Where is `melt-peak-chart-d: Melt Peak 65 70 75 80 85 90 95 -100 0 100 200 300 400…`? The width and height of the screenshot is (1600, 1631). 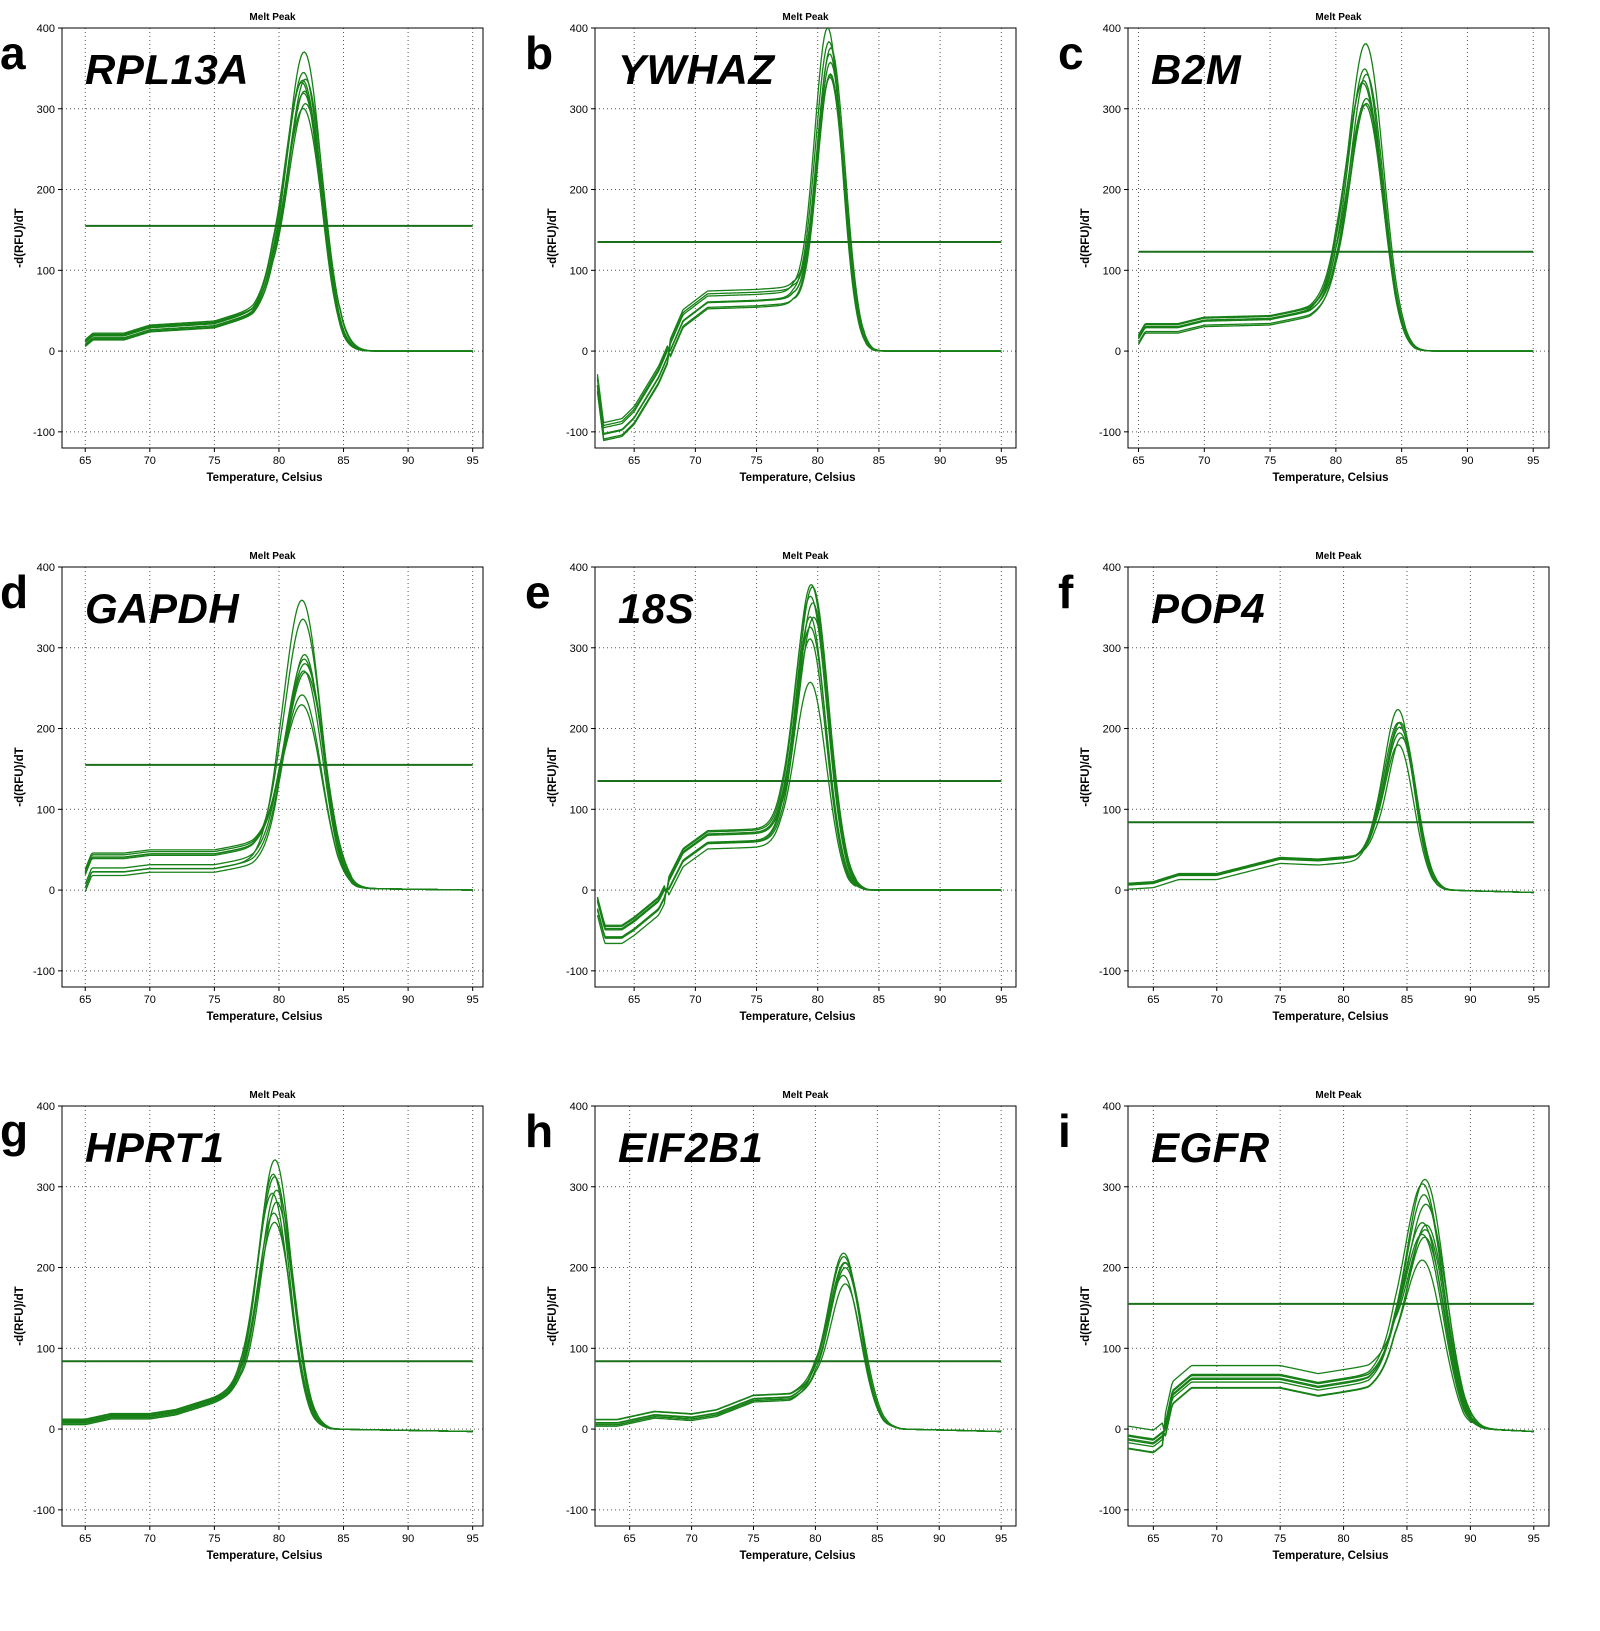
melt-peak-chart-d: Melt Peak 65 70 75 80 85 90 95 -100 0 100 200 300 400… is located at coordinates (249, 787).